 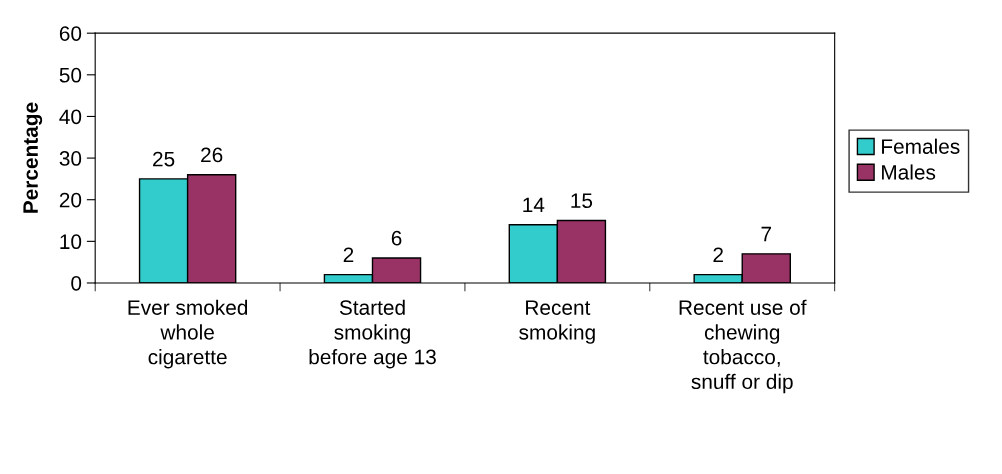 I want to click on y-tick-label: 40, so click(x=70, y=117).